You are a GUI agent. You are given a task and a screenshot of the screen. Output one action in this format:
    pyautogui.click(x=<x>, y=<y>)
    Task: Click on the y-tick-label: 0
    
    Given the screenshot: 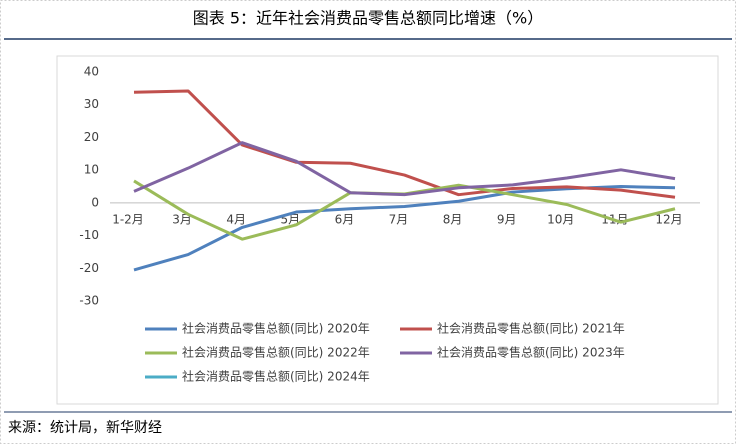 What is the action you would take?
    pyautogui.click(x=95, y=202)
    